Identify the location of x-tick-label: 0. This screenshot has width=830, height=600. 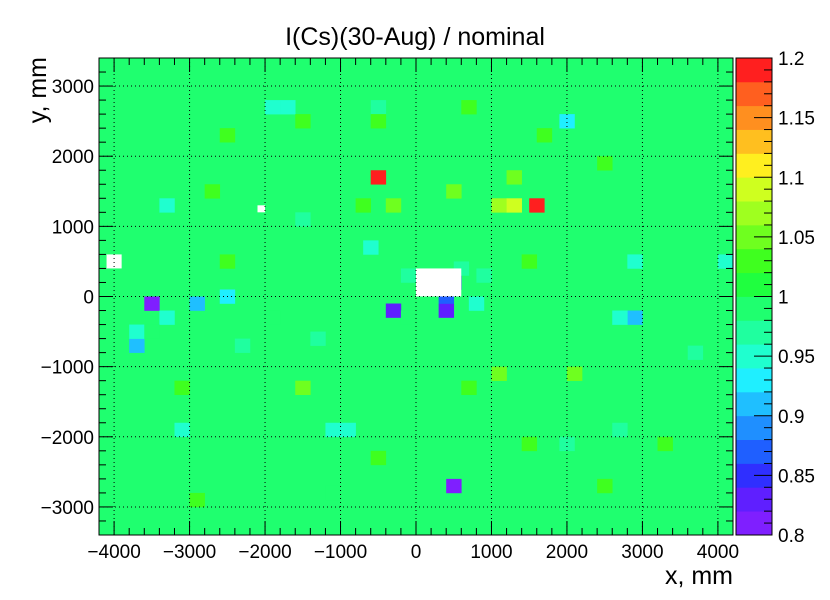
(416, 552).